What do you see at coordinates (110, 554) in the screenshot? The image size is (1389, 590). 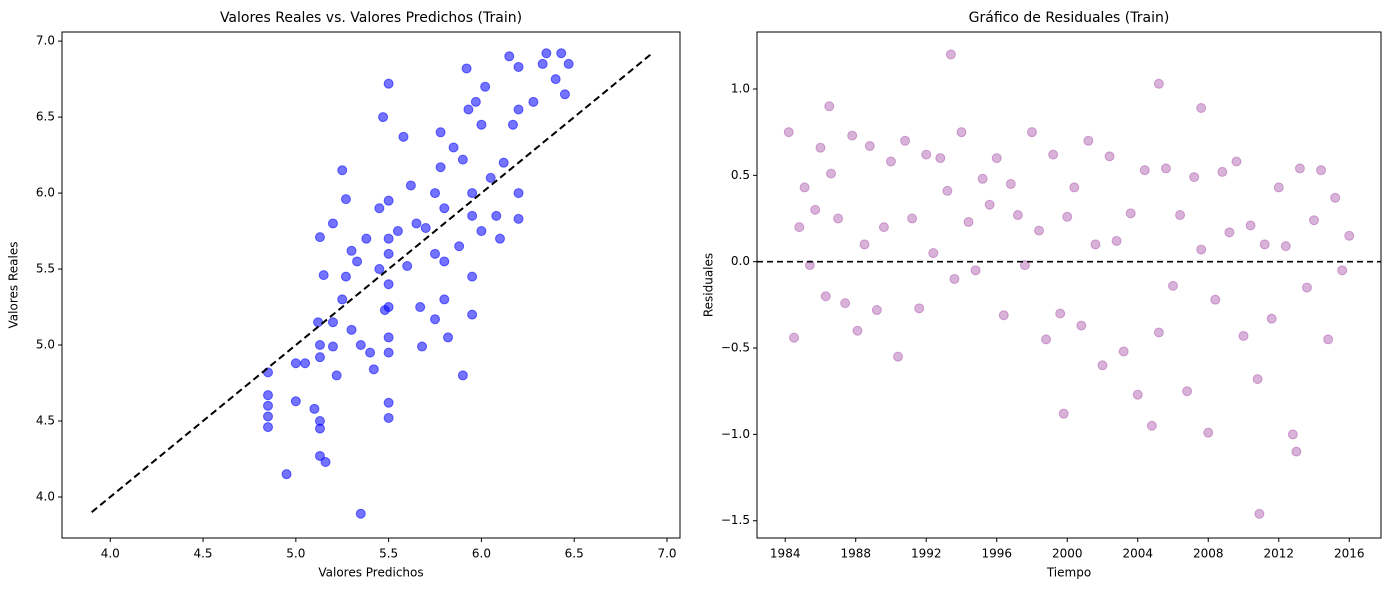 I see `x-tick-label: 4.0` at bounding box center [110, 554].